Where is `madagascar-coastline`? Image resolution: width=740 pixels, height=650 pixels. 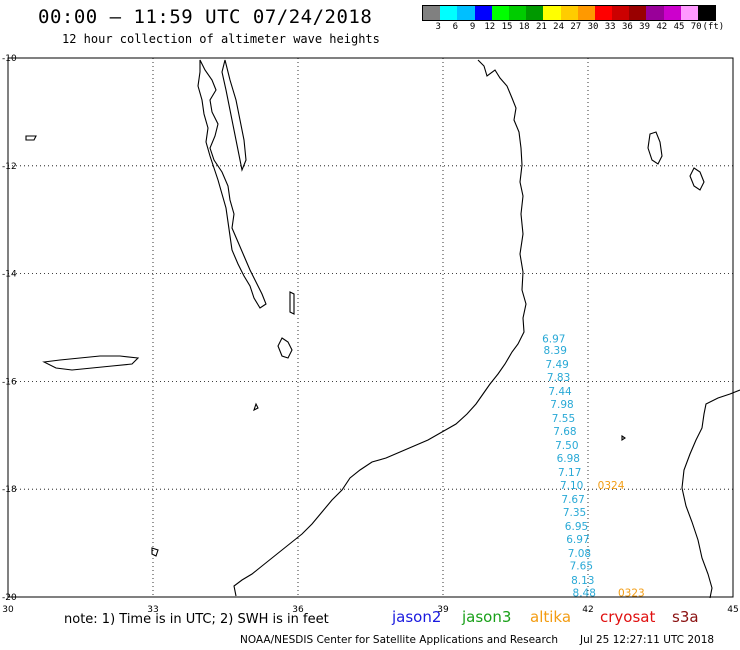 madagascar-coastline is located at coordinates (710, 494).